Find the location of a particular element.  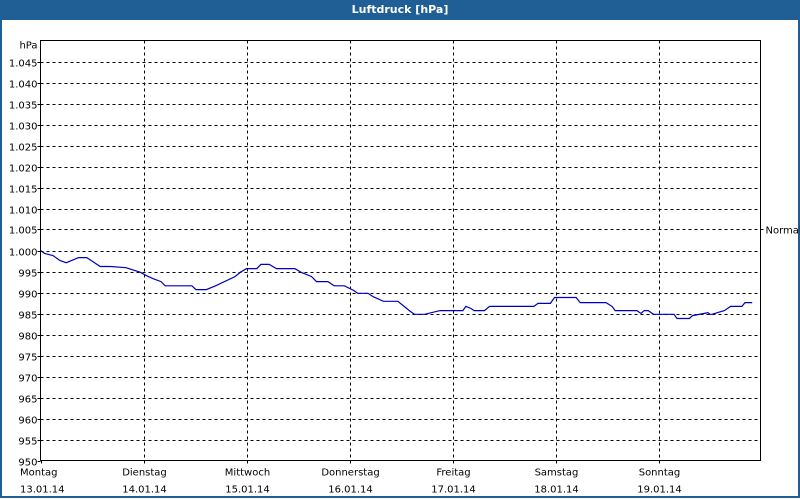

chart-title: Luftdruck [hPa] is located at coordinates (400, 10).